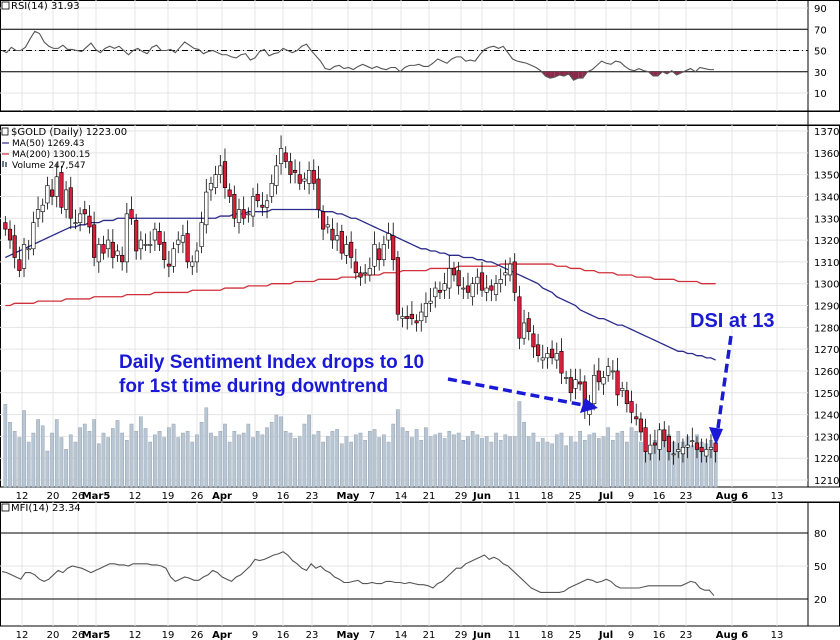 The width and height of the screenshot is (840, 640). What do you see at coordinates (826, 307) in the screenshot?
I see `price-tick-label: 1290` at bounding box center [826, 307].